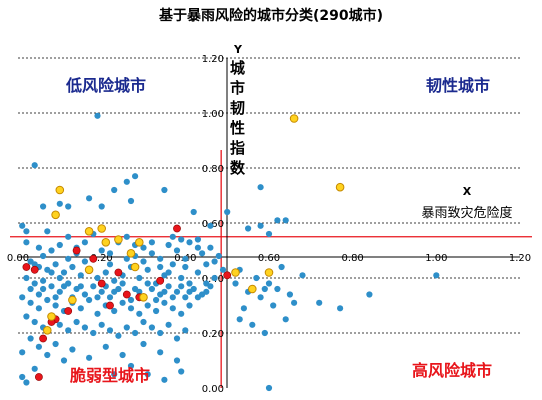 The width and height of the screenshot is (542, 400). What do you see at coordinates (238, 49) in the screenshot?
I see `y-axis-name: Y` at bounding box center [238, 49].